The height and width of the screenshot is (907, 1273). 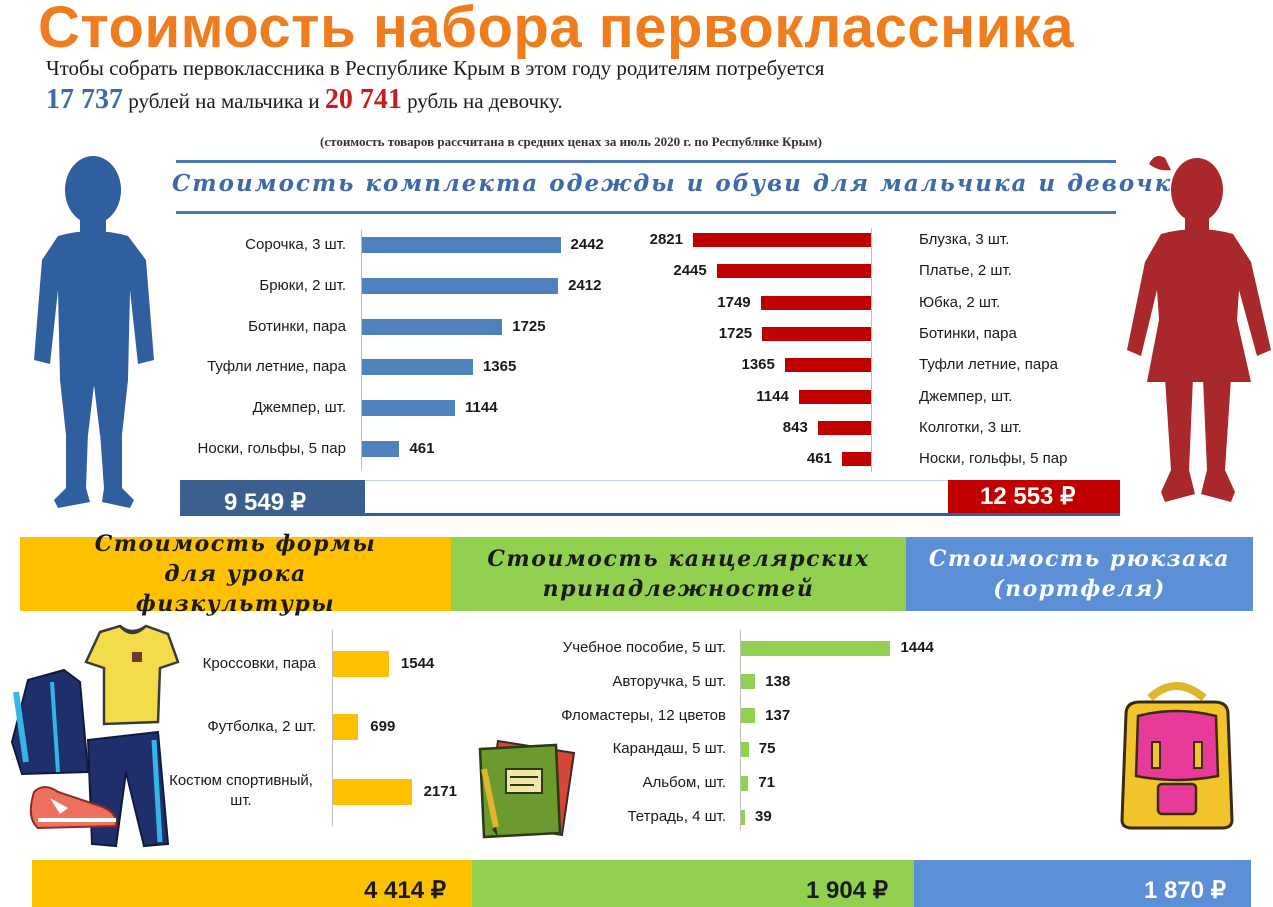 What do you see at coordinates (644, 647) in the screenshot?
I see `stationery-category-label: Учебное пособие, 5 шт.` at bounding box center [644, 647].